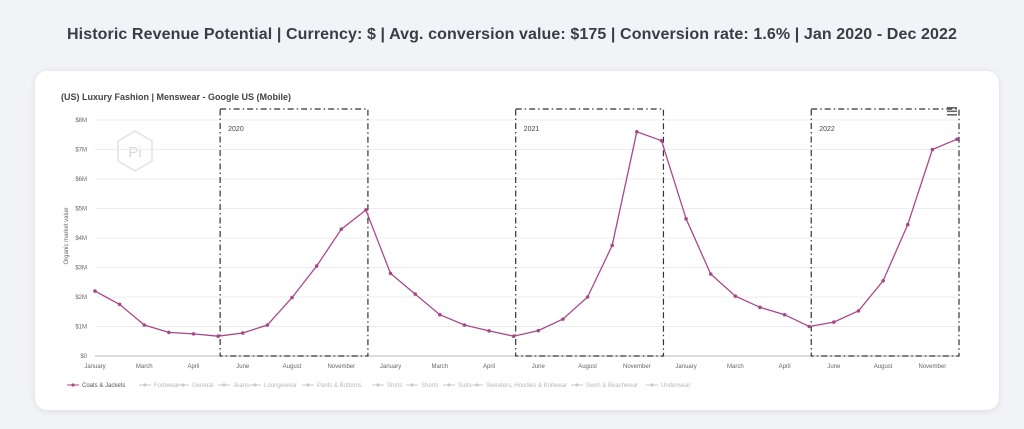 The image size is (1024, 429). What do you see at coordinates (81, 121) in the screenshot?
I see `y-tick-label: $8M` at bounding box center [81, 121].